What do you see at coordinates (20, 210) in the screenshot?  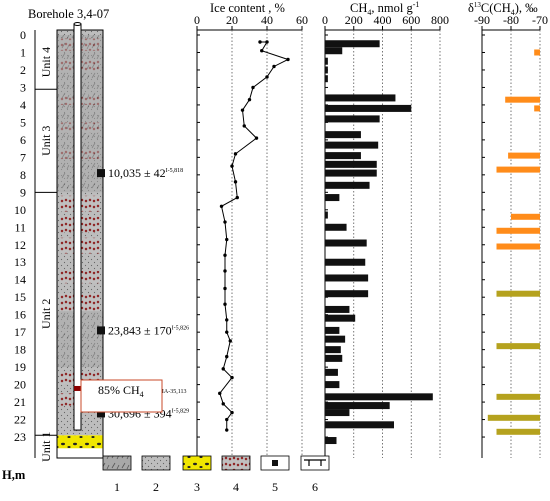 I see `depth-tick-label: 10` at bounding box center [20, 210].